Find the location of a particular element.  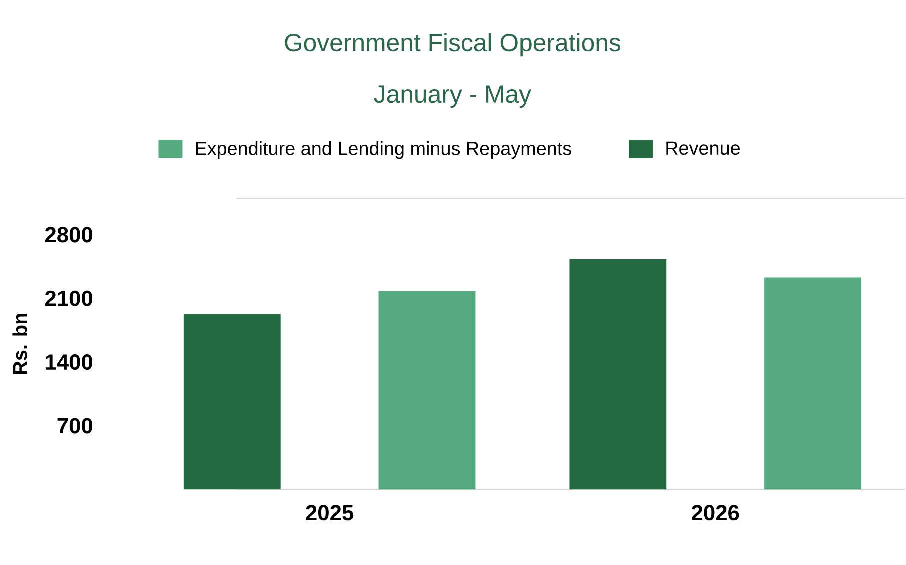

y-axis-title: Rs. bn is located at coordinates (20, 344).